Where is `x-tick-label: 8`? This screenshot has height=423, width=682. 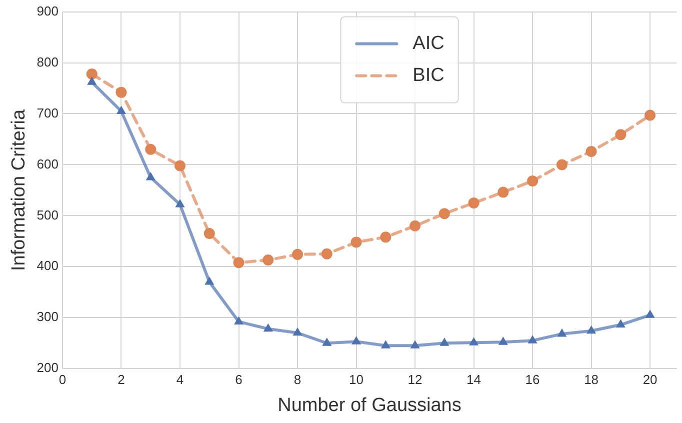 x-tick-label: 8 is located at coordinates (298, 379).